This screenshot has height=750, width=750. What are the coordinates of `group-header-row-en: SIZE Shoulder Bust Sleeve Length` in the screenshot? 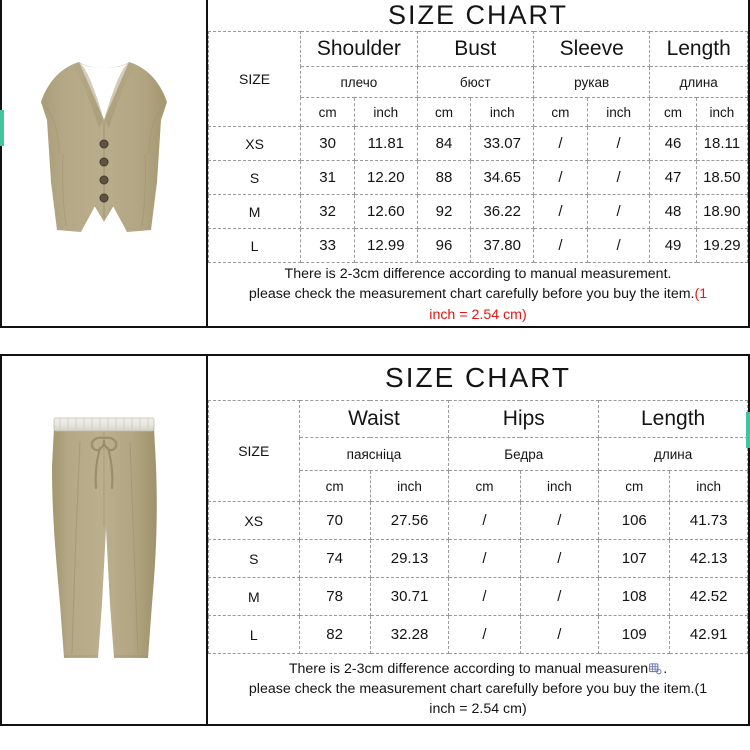 It's located at (477, 79).